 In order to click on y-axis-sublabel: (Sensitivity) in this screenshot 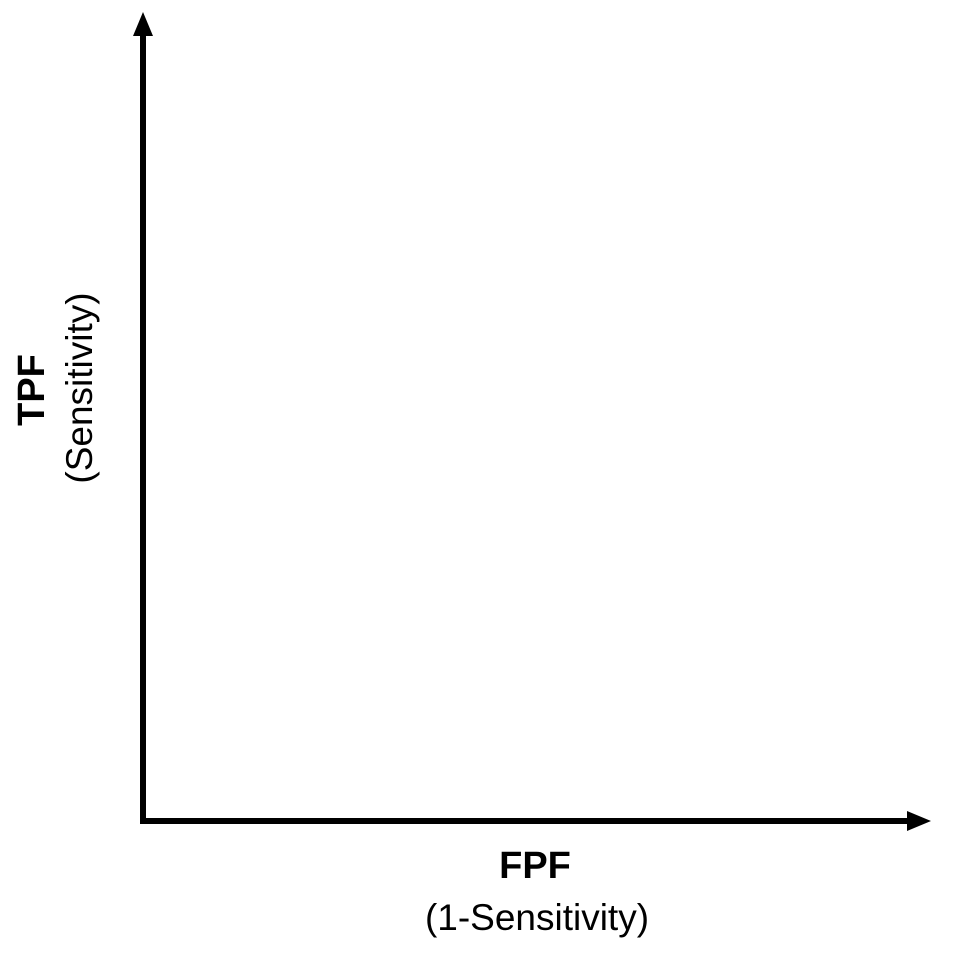, I will do `click(79, 387)`.